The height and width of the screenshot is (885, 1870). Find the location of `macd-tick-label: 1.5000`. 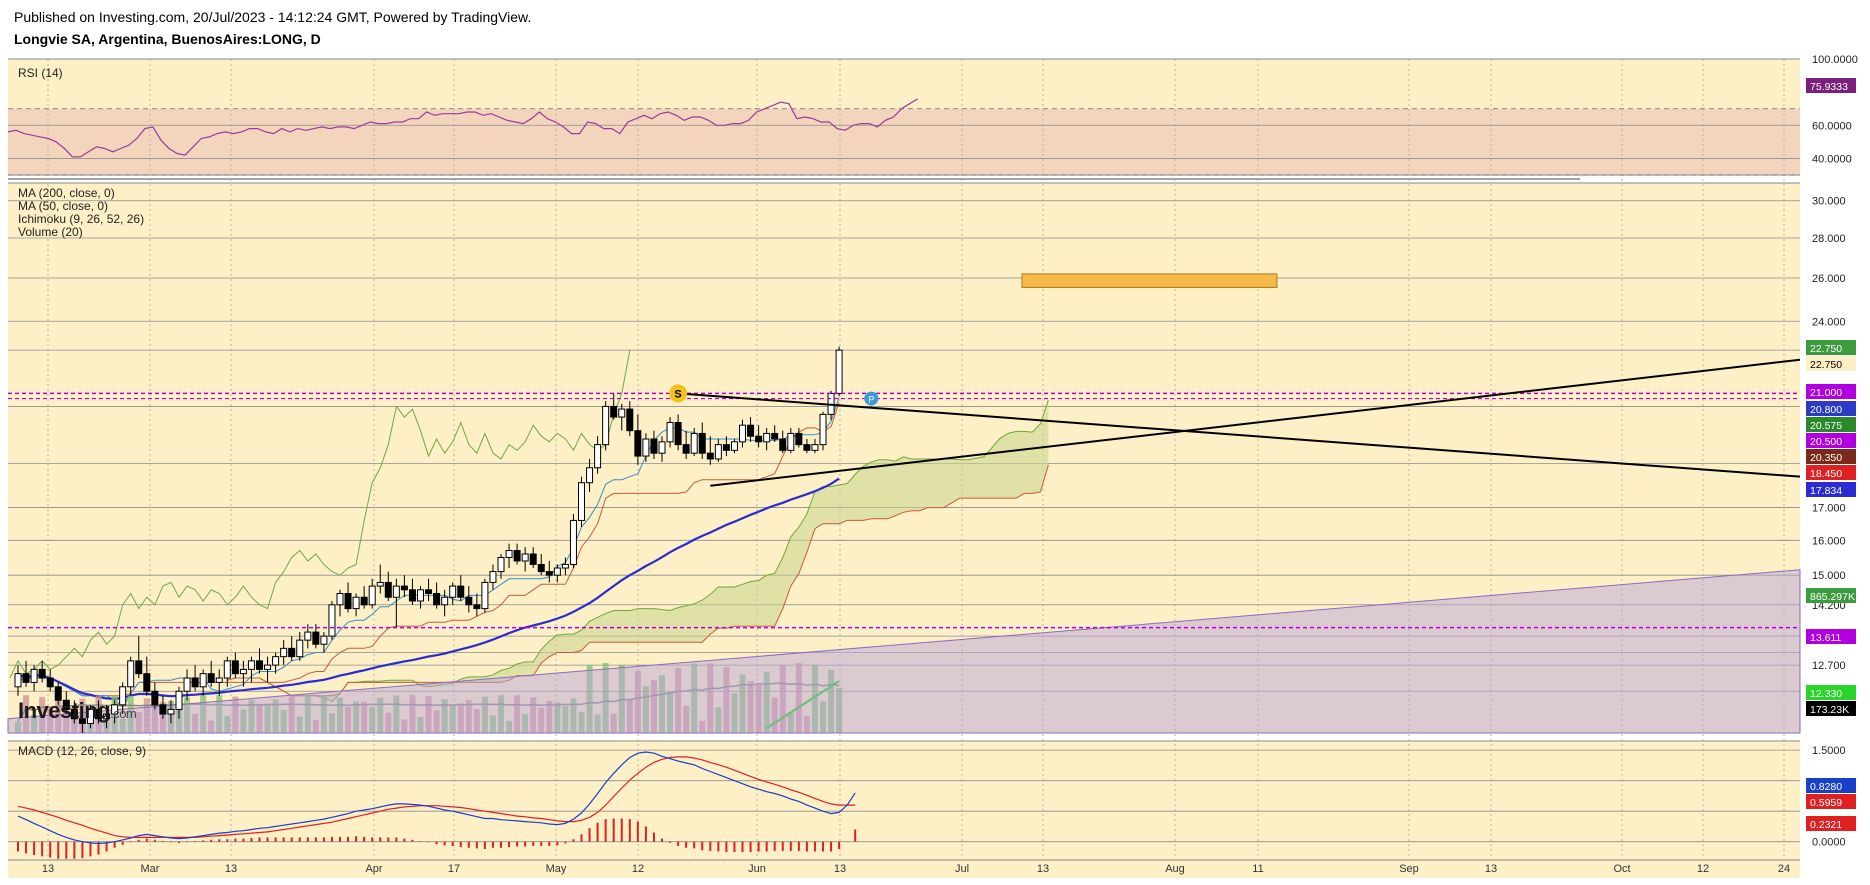

macd-tick-label: 1.5000 is located at coordinates (1829, 751).